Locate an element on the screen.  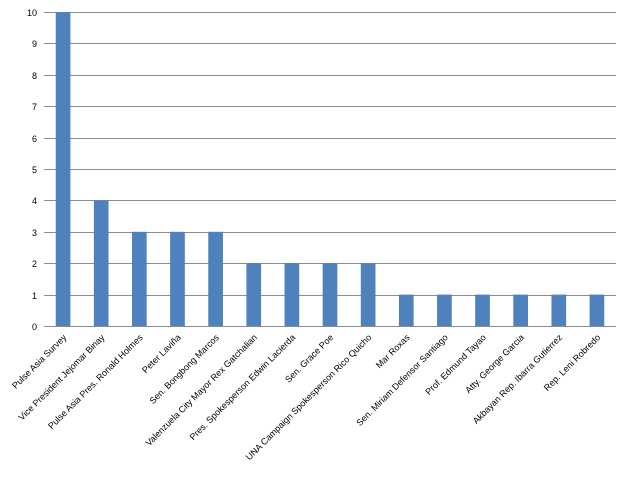
y-axis-ticks: 0 1 2 3 4 5 6 7 8 9 10 is located at coordinates (32, 170).